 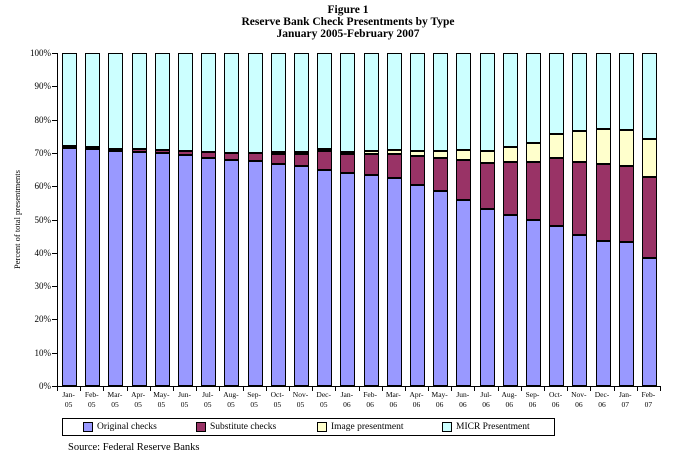 I want to click on x-tick-label: Mar- 06, so click(x=393, y=399).